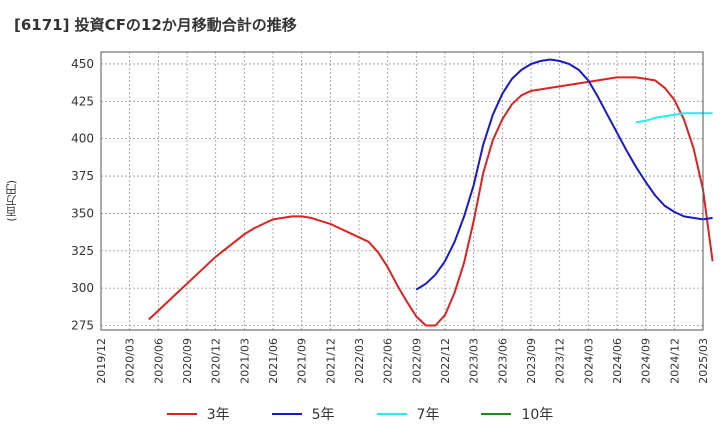 This screenshot has height=440, width=720. I want to click on x-tick-label: 2021/09, so click(302, 361).